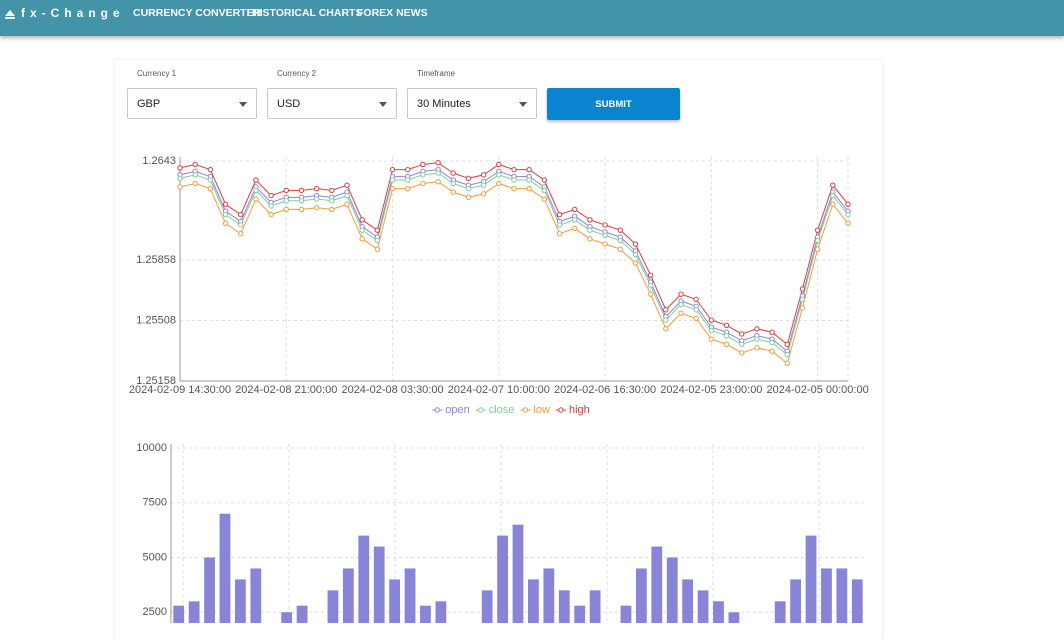 The image size is (1064, 640). Describe the element at coordinates (332, 103) in the screenshot. I see `select: USD` at that location.